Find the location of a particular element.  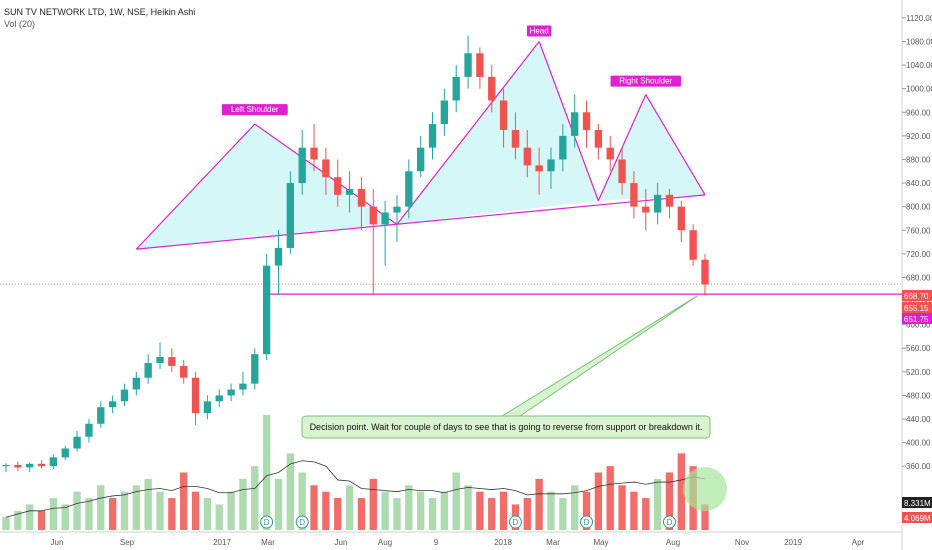

price-tick-label: 520.00 is located at coordinates (918, 372).